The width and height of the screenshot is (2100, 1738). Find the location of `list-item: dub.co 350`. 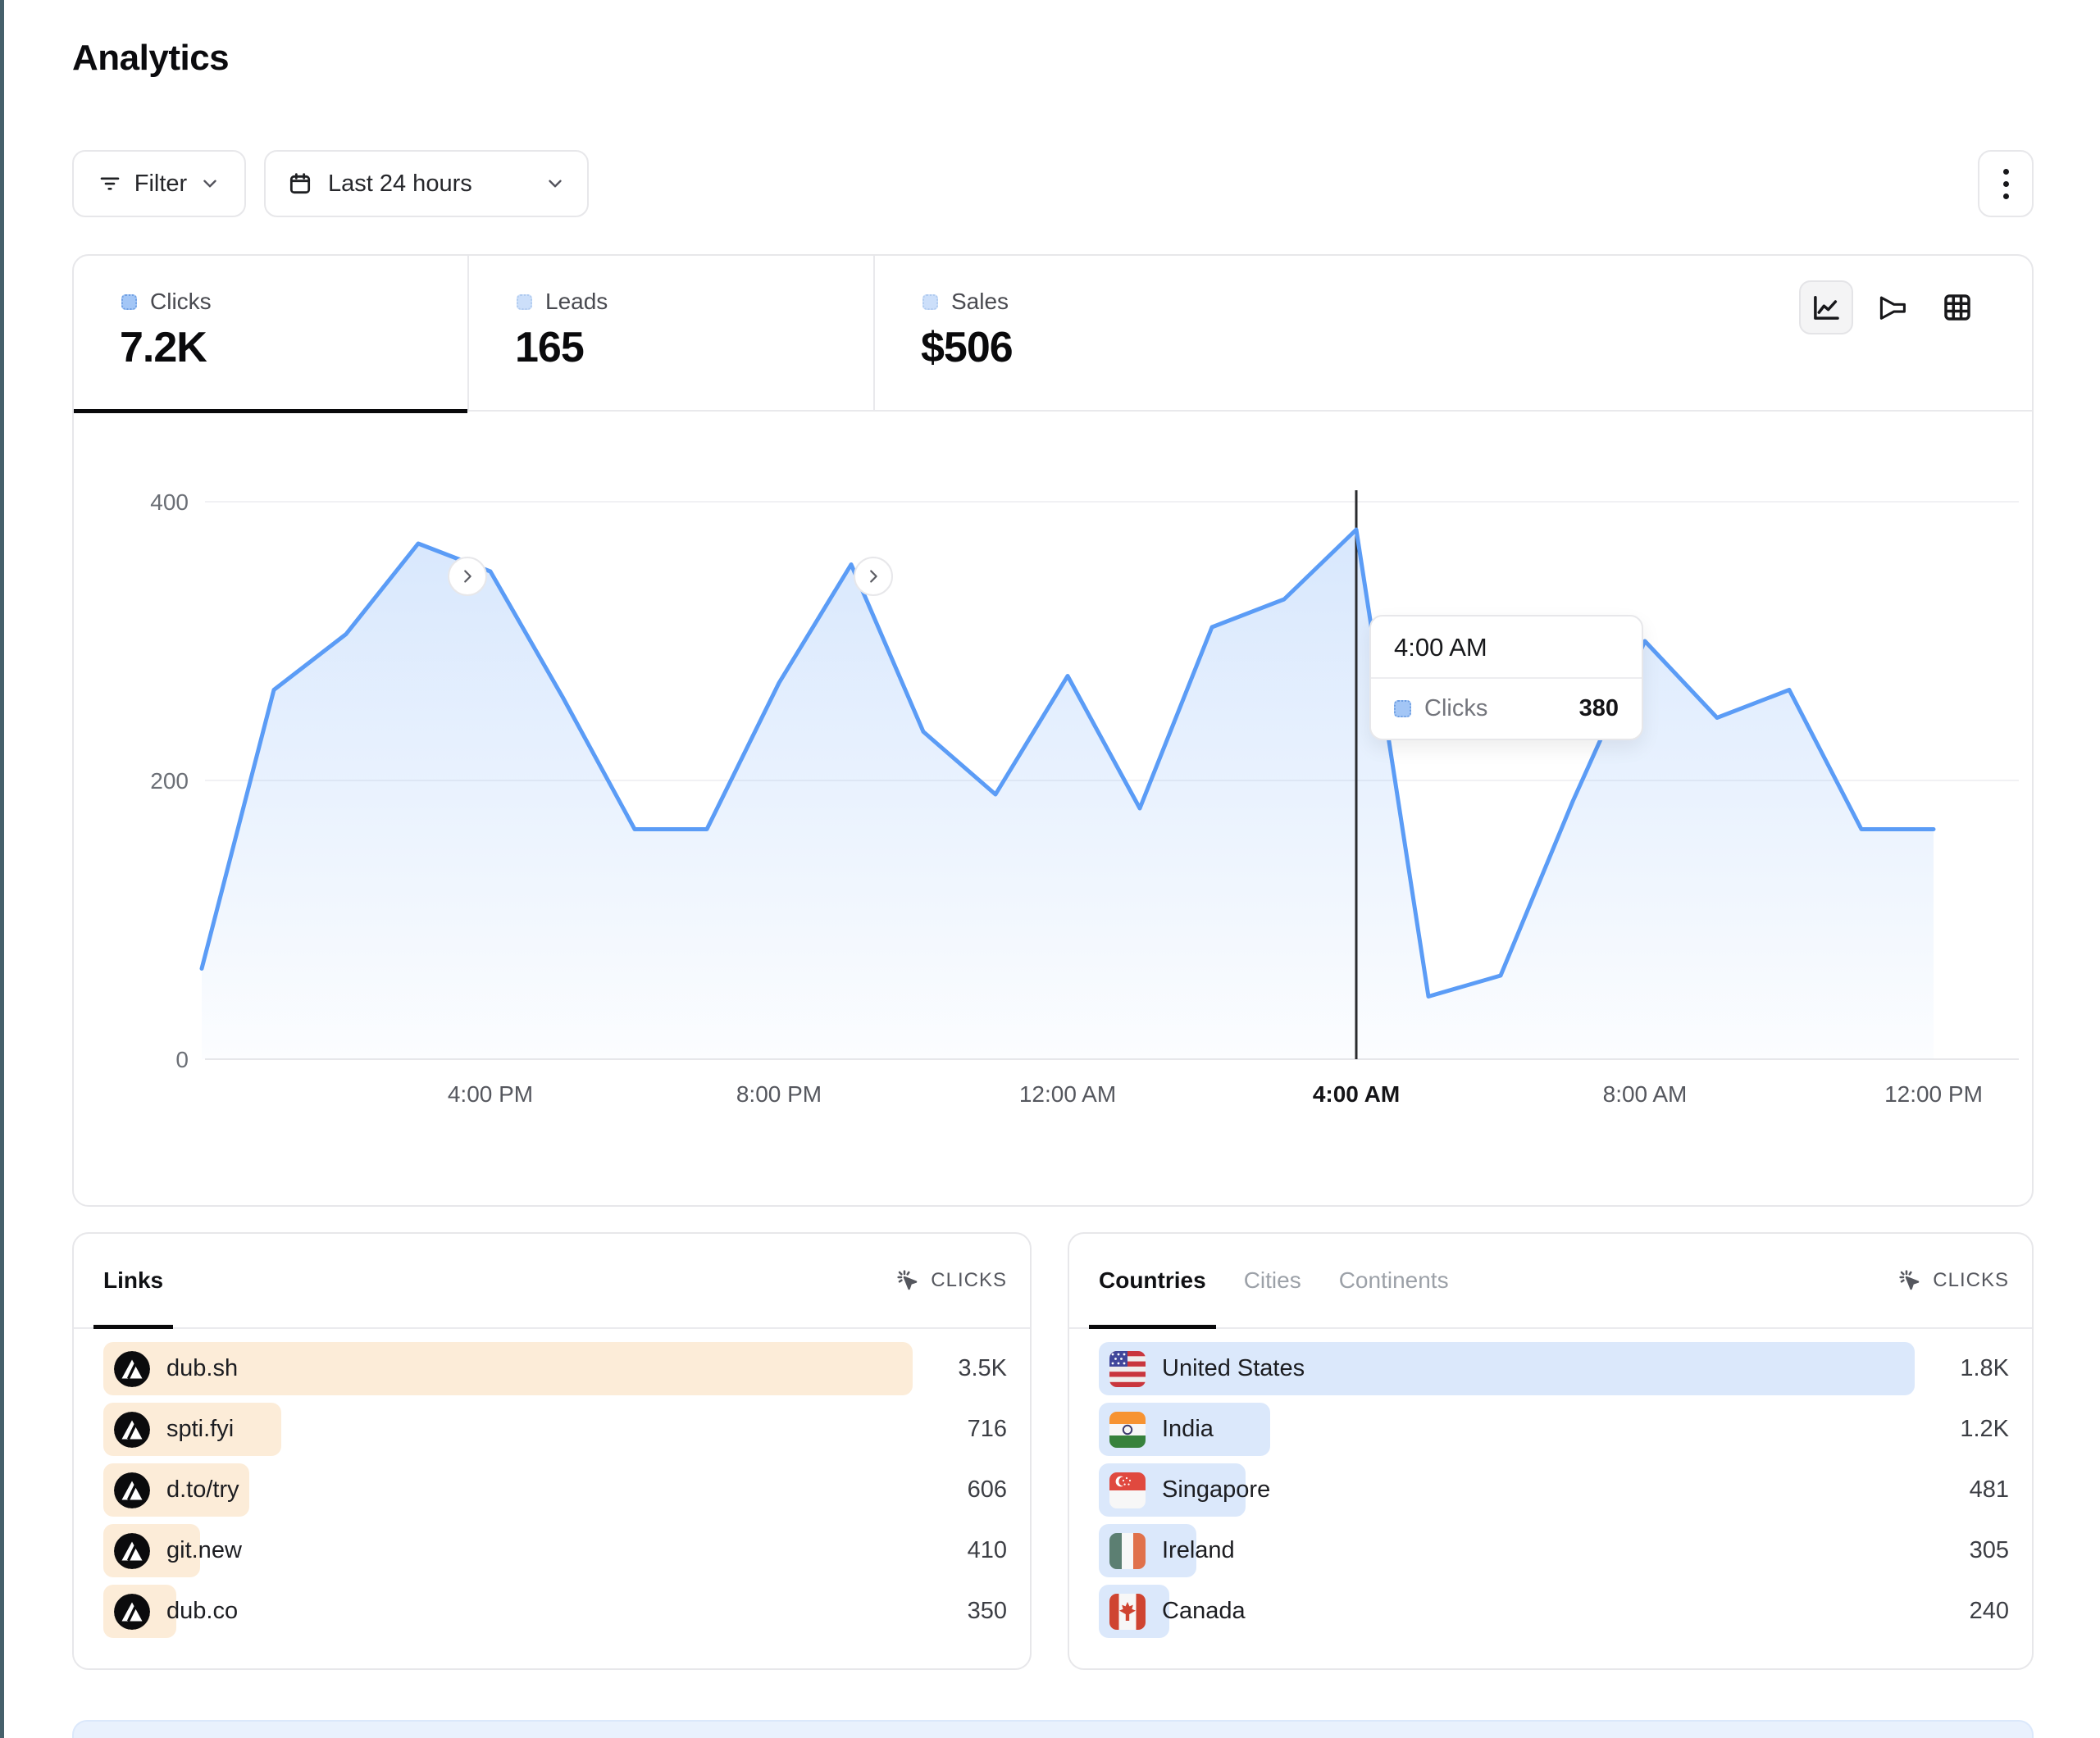

list-item: dub.co 350 is located at coordinates (555, 1611).